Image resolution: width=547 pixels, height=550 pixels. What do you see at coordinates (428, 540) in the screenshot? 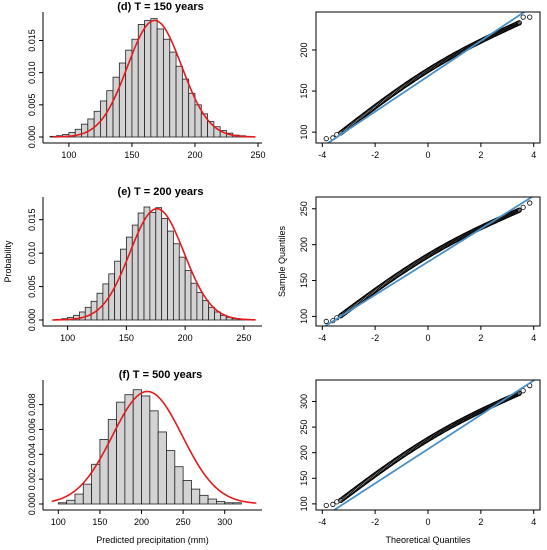
I see `x-axis-label: Theoretical Quantiles` at bounding box center [428, 540].